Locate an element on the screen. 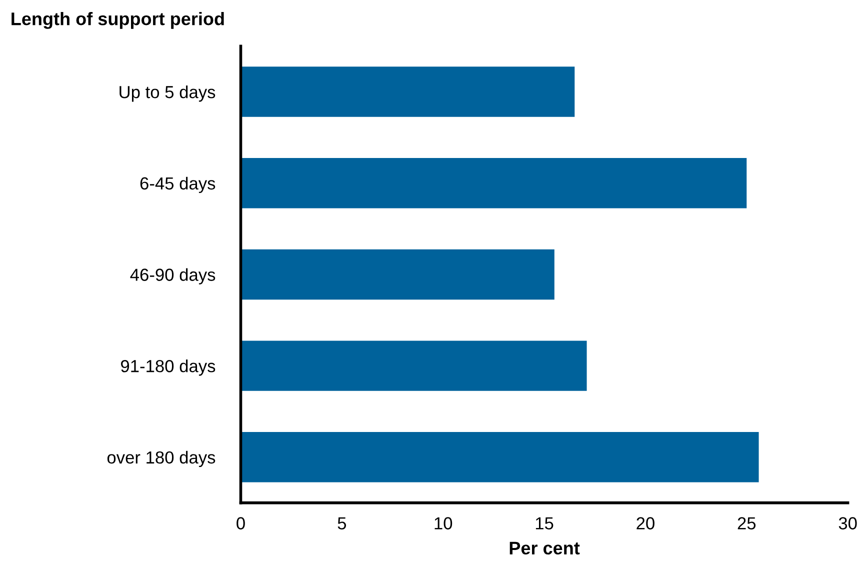 The width and height of the screenshot is (866, 584). x-tick-label: 5 is located at coordinates (342, 523).